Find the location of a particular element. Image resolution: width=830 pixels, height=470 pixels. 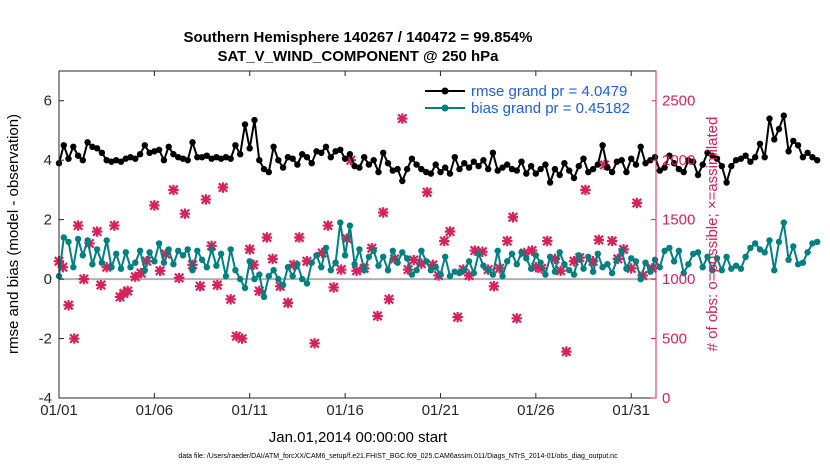

y2-tick-label: 500 is located at coordinates (674, 339).